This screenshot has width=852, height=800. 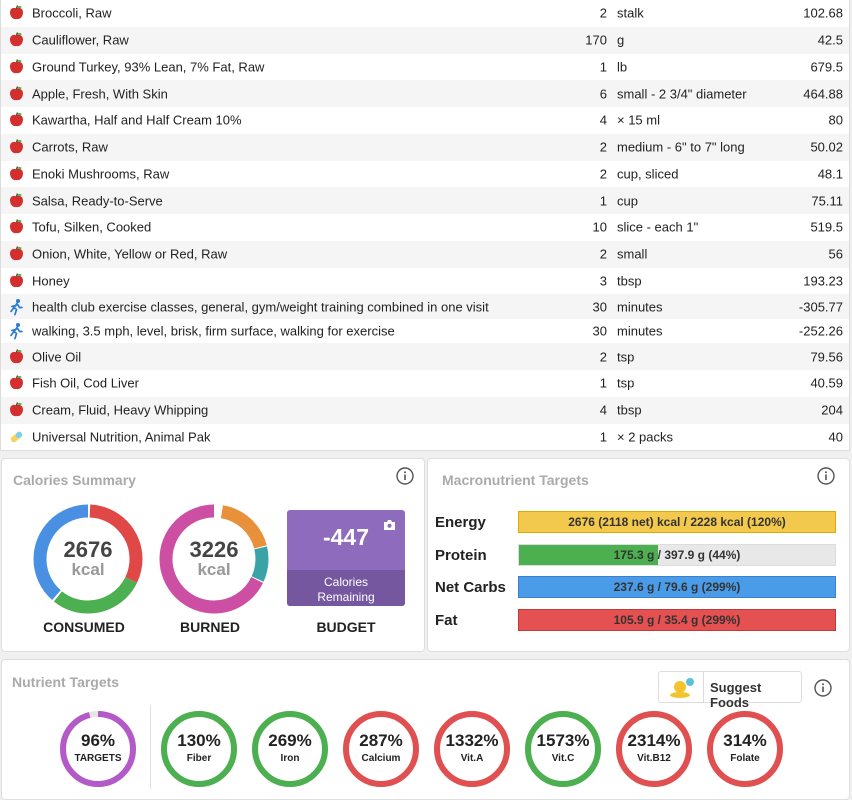 What do you see at coordinates (629, 410) in the screenshot?
I see `diary-item-unit: tbsp` at bounding box center [629, 410].